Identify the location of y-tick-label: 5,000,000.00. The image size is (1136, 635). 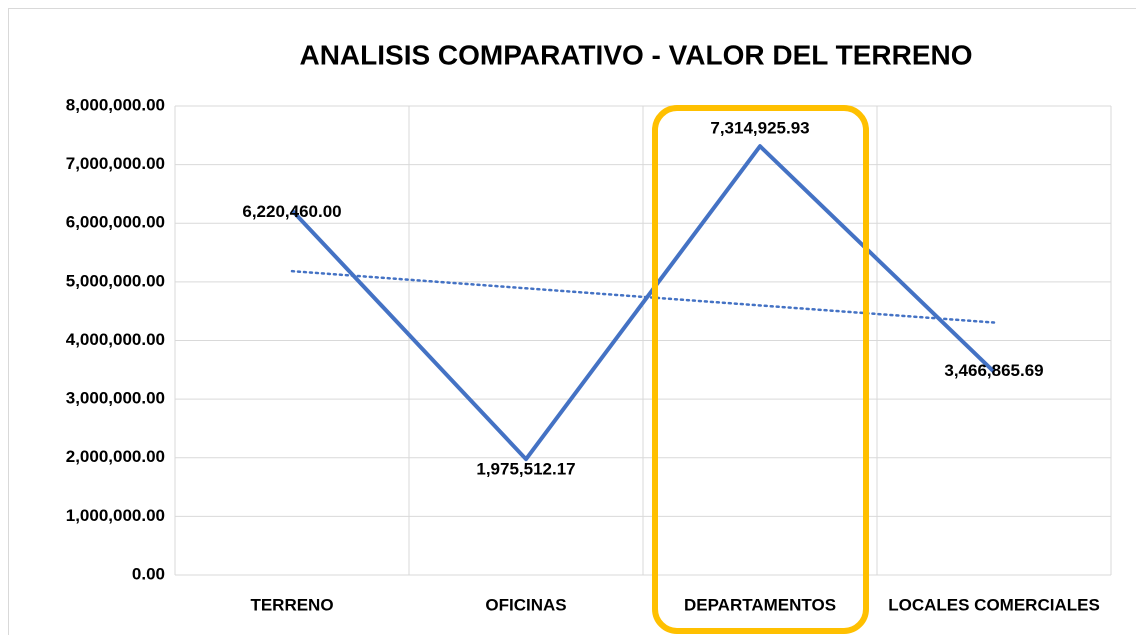
(115, 280).